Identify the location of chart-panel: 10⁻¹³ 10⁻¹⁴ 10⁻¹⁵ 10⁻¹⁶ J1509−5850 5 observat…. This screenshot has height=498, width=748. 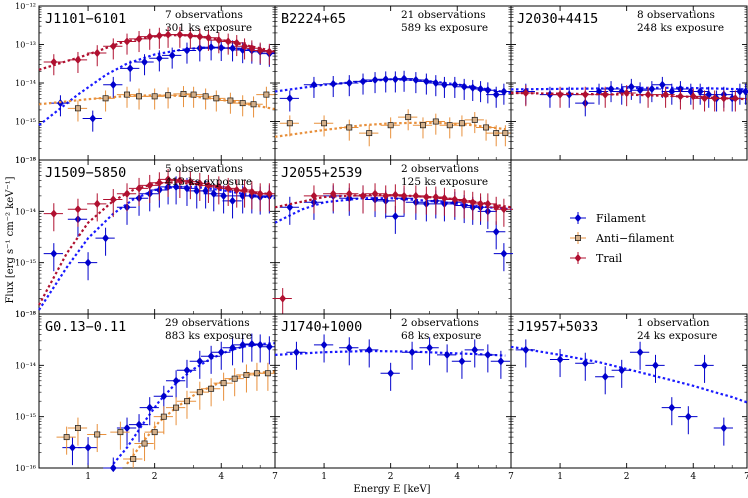
(147, 237).